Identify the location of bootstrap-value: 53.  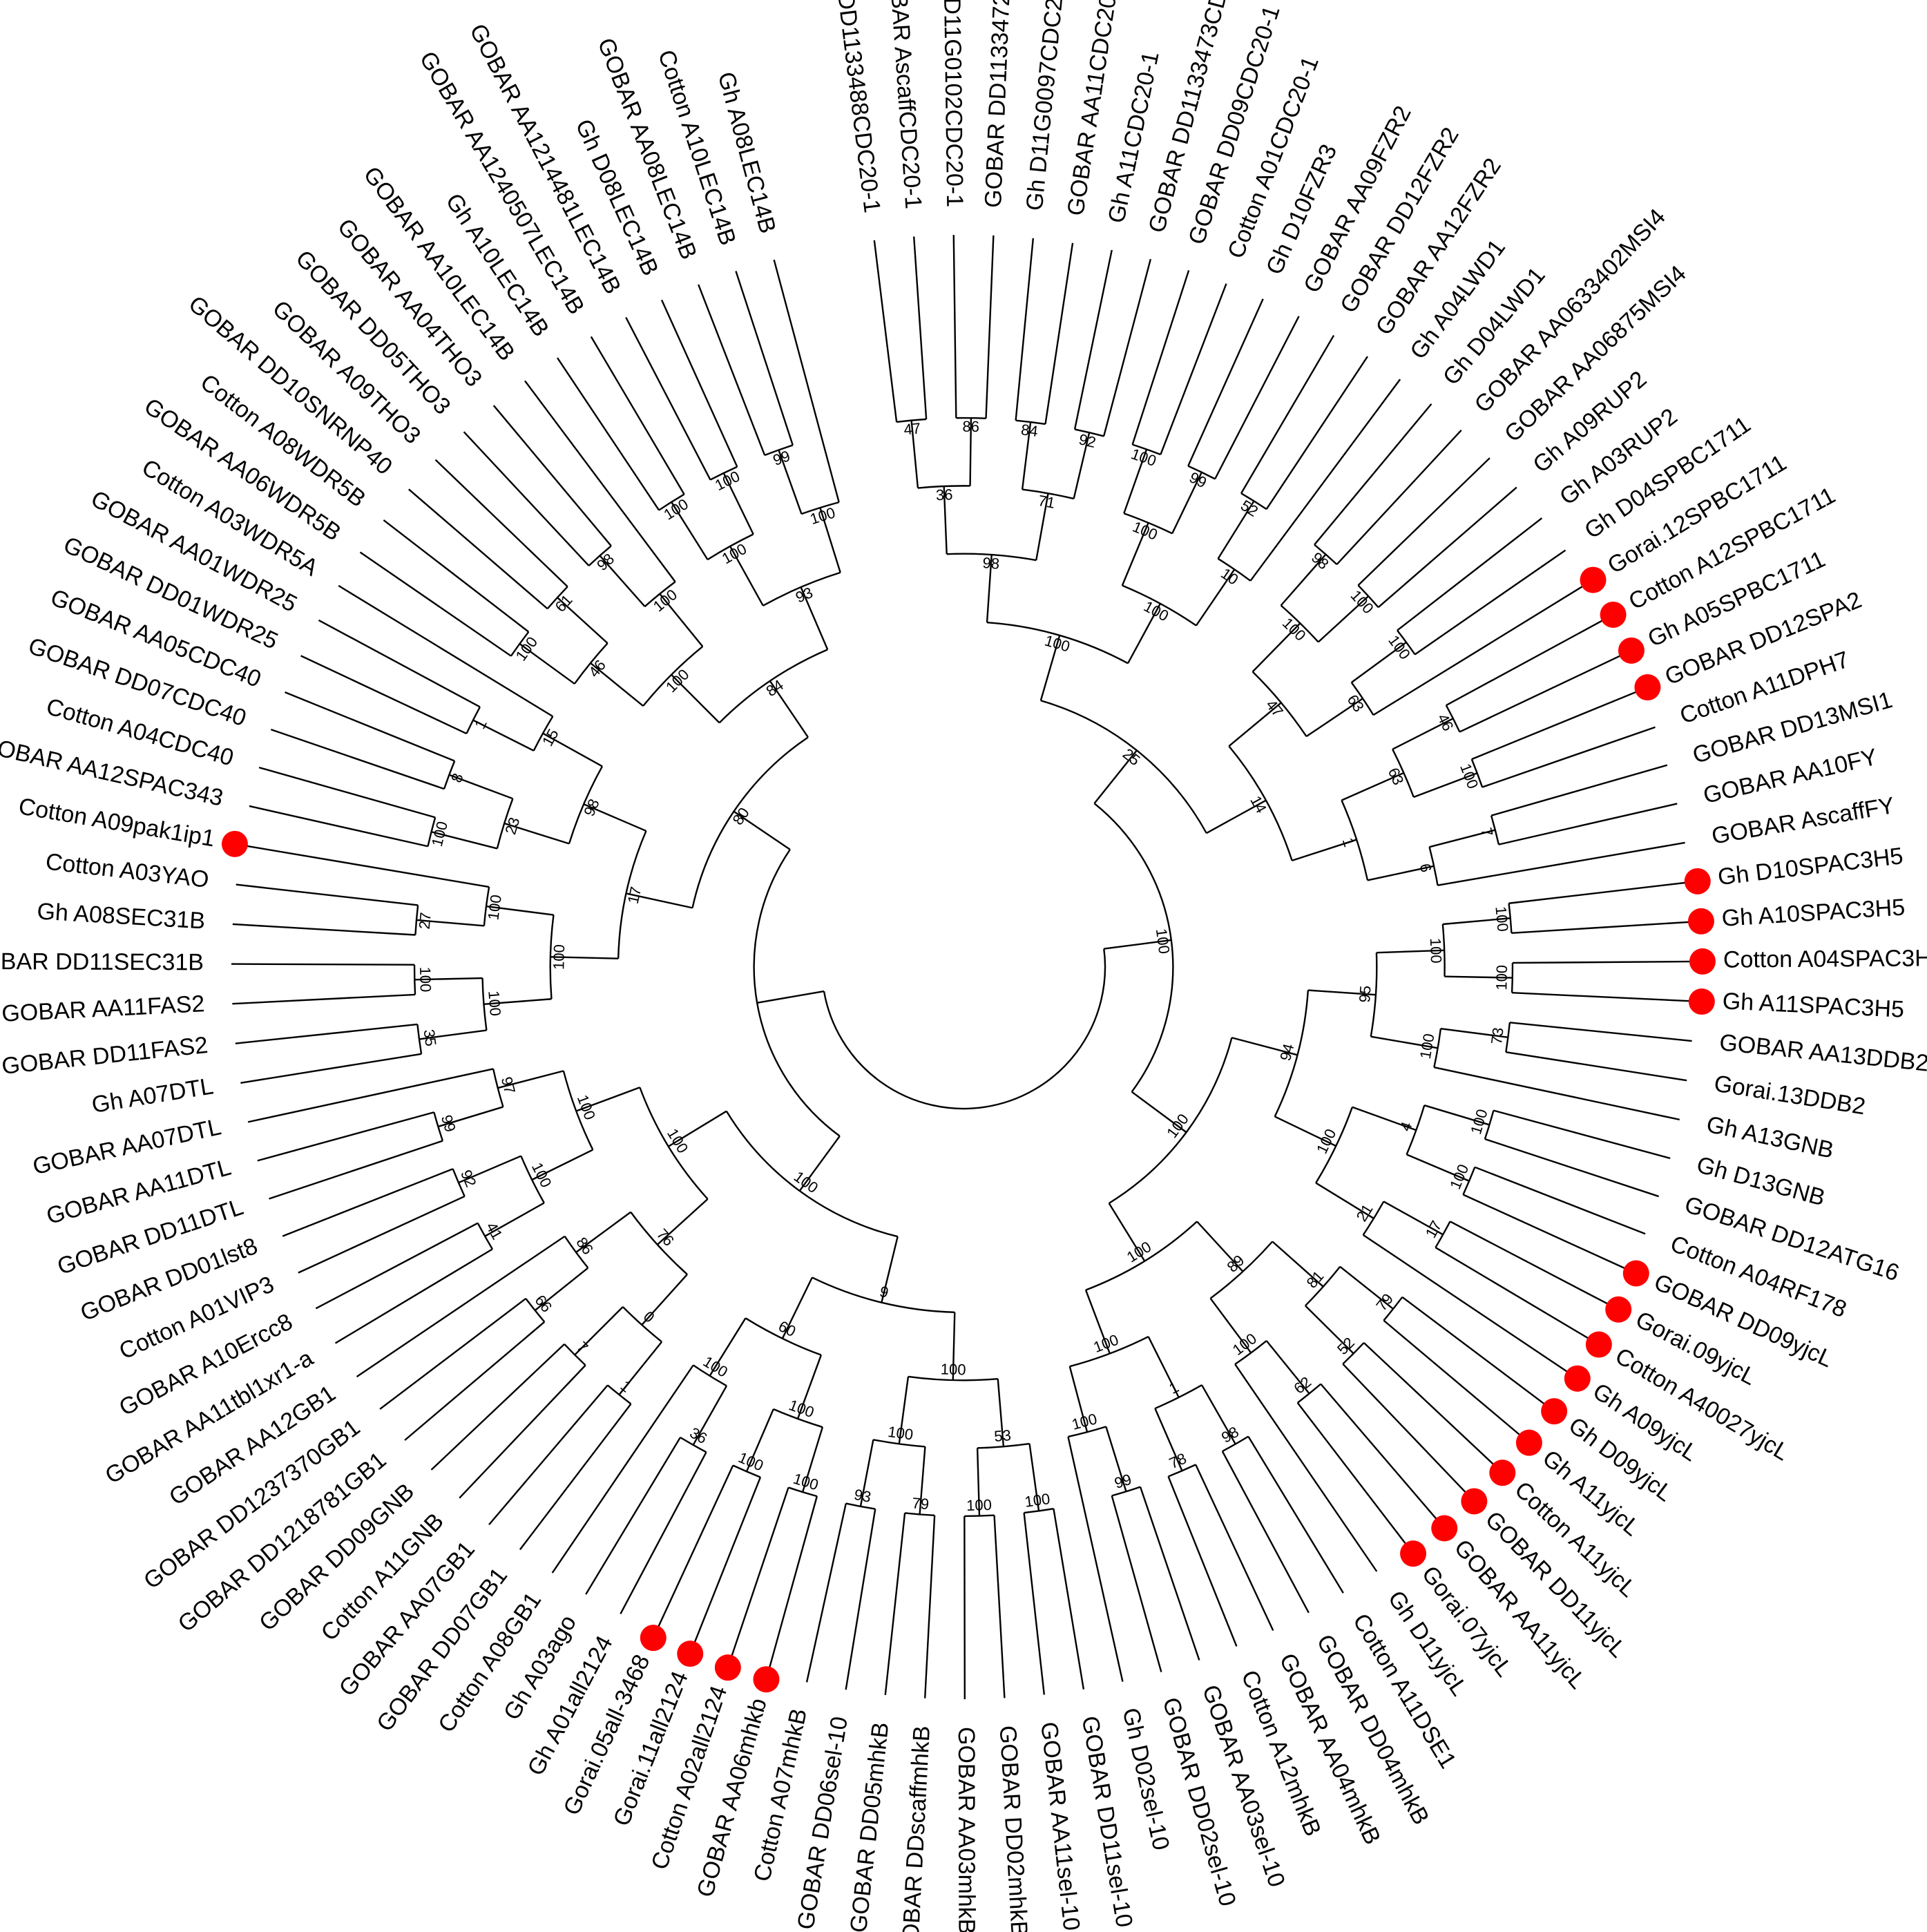
(1002, 1435).